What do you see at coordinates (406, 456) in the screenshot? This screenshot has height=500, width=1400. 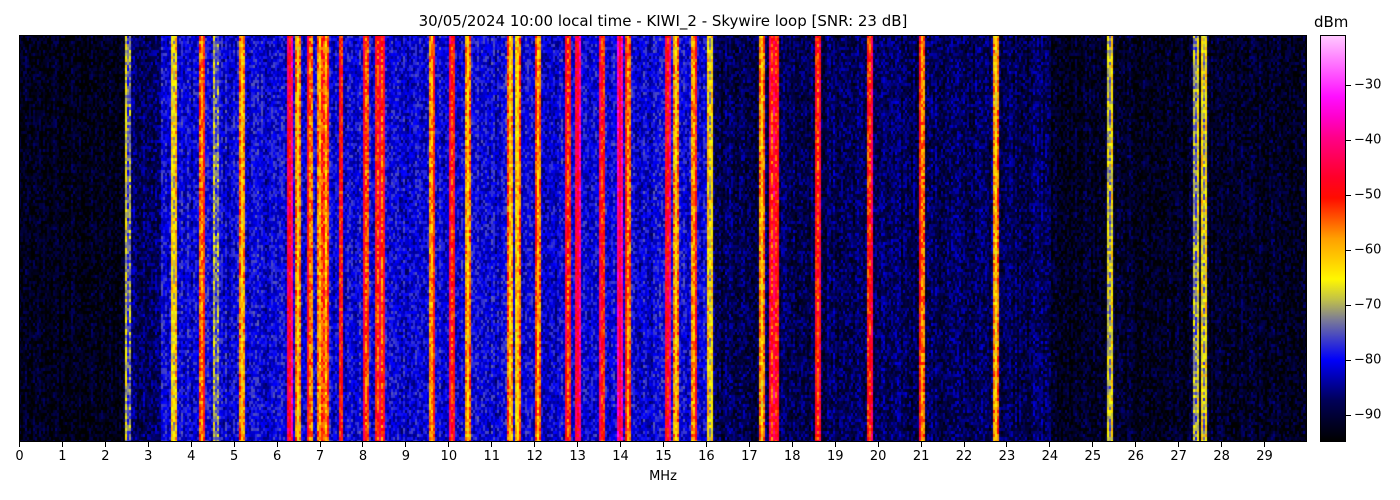 I see `x-tick-label: 9` at bounding box center [406, 456].